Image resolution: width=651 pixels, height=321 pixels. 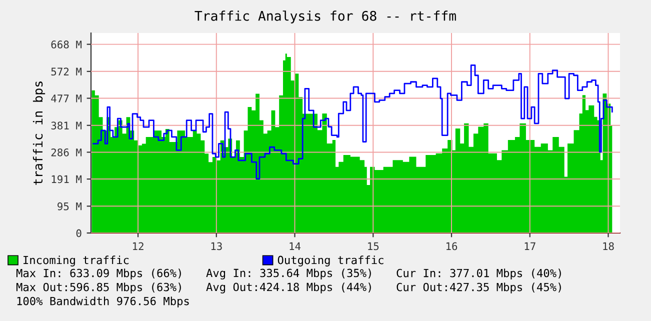 I want to click on x-tick-label: 17, so click(x=530, y=246).